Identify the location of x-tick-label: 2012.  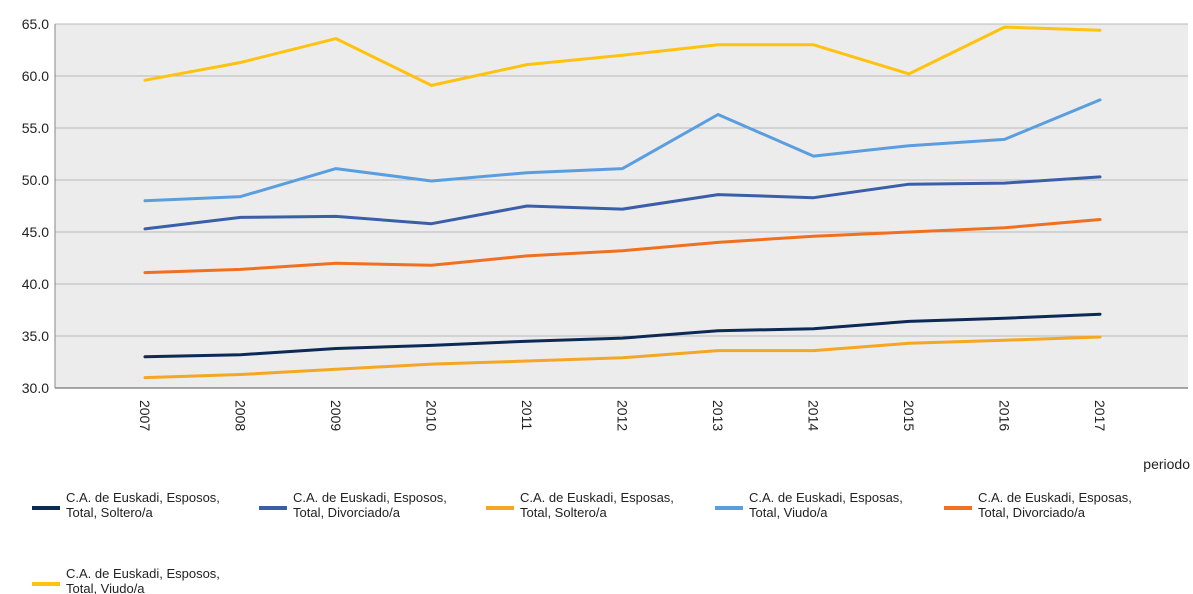
(623, 415).